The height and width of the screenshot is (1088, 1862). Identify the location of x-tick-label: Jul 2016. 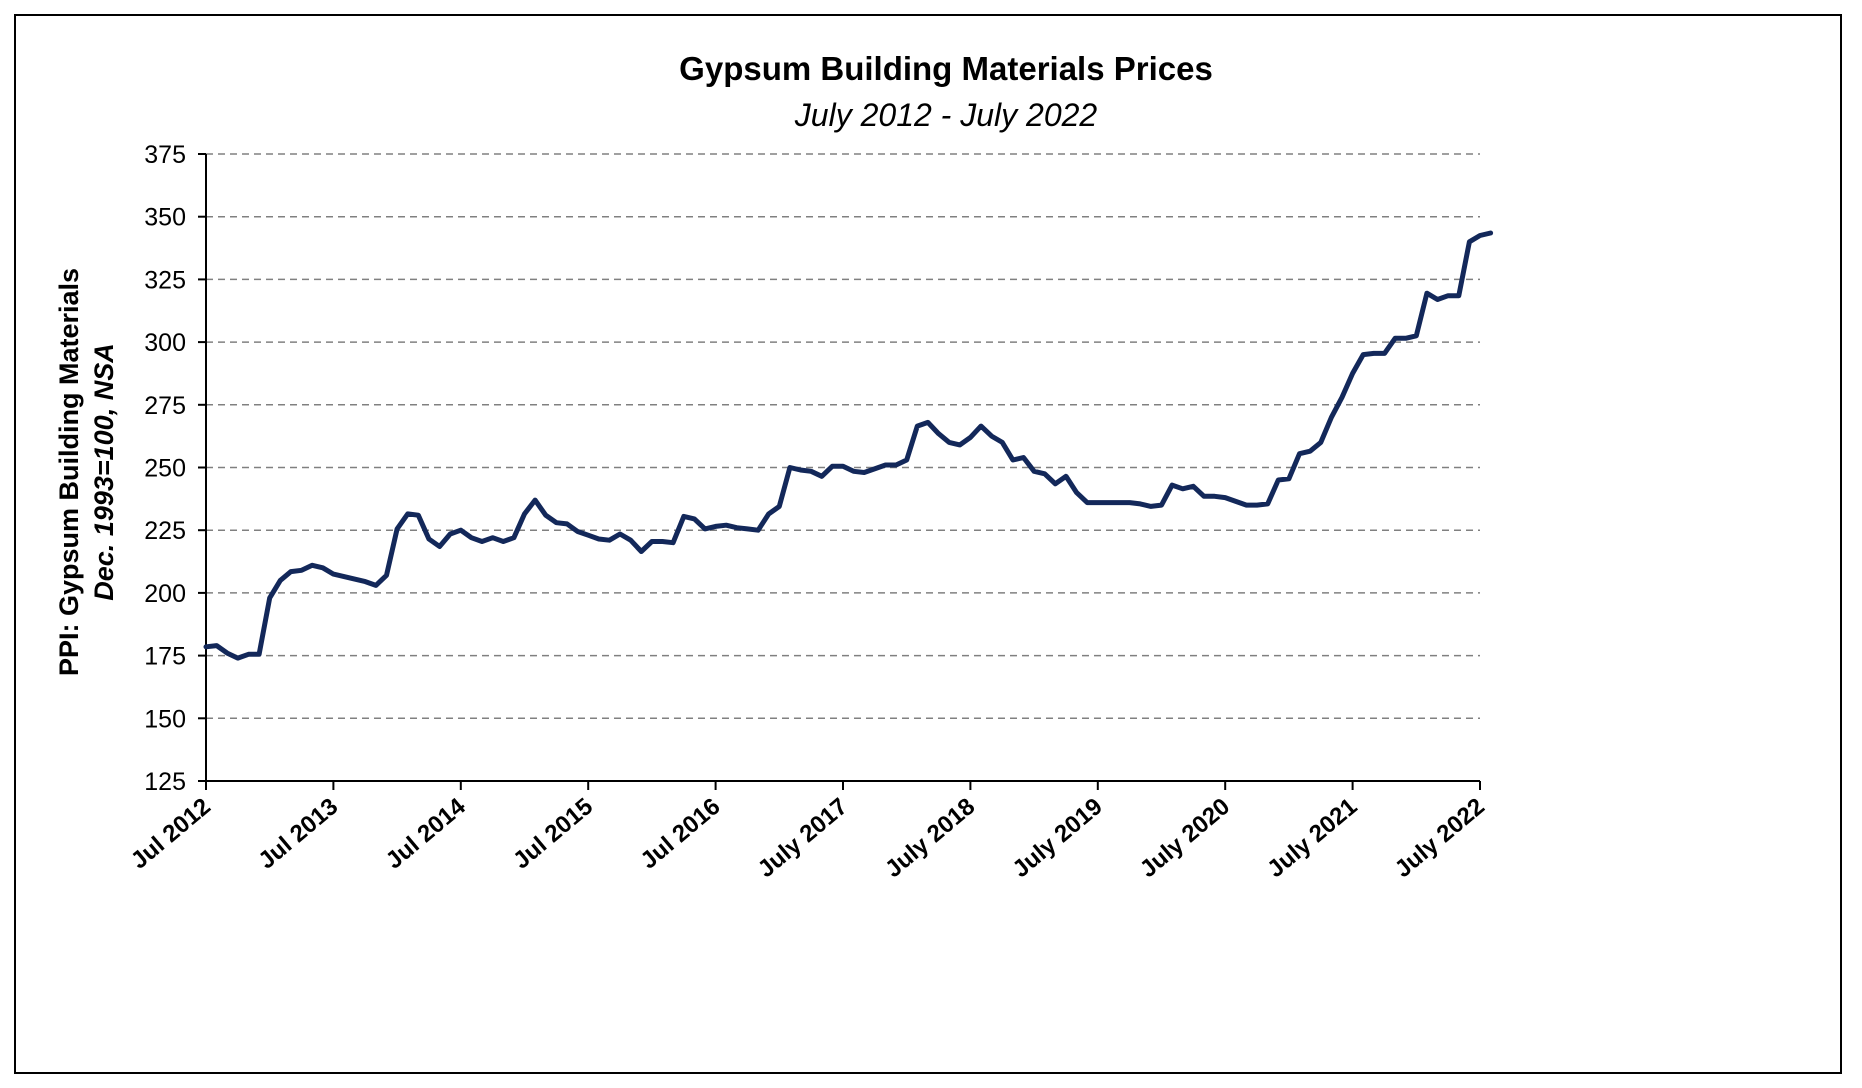
(681, 834).